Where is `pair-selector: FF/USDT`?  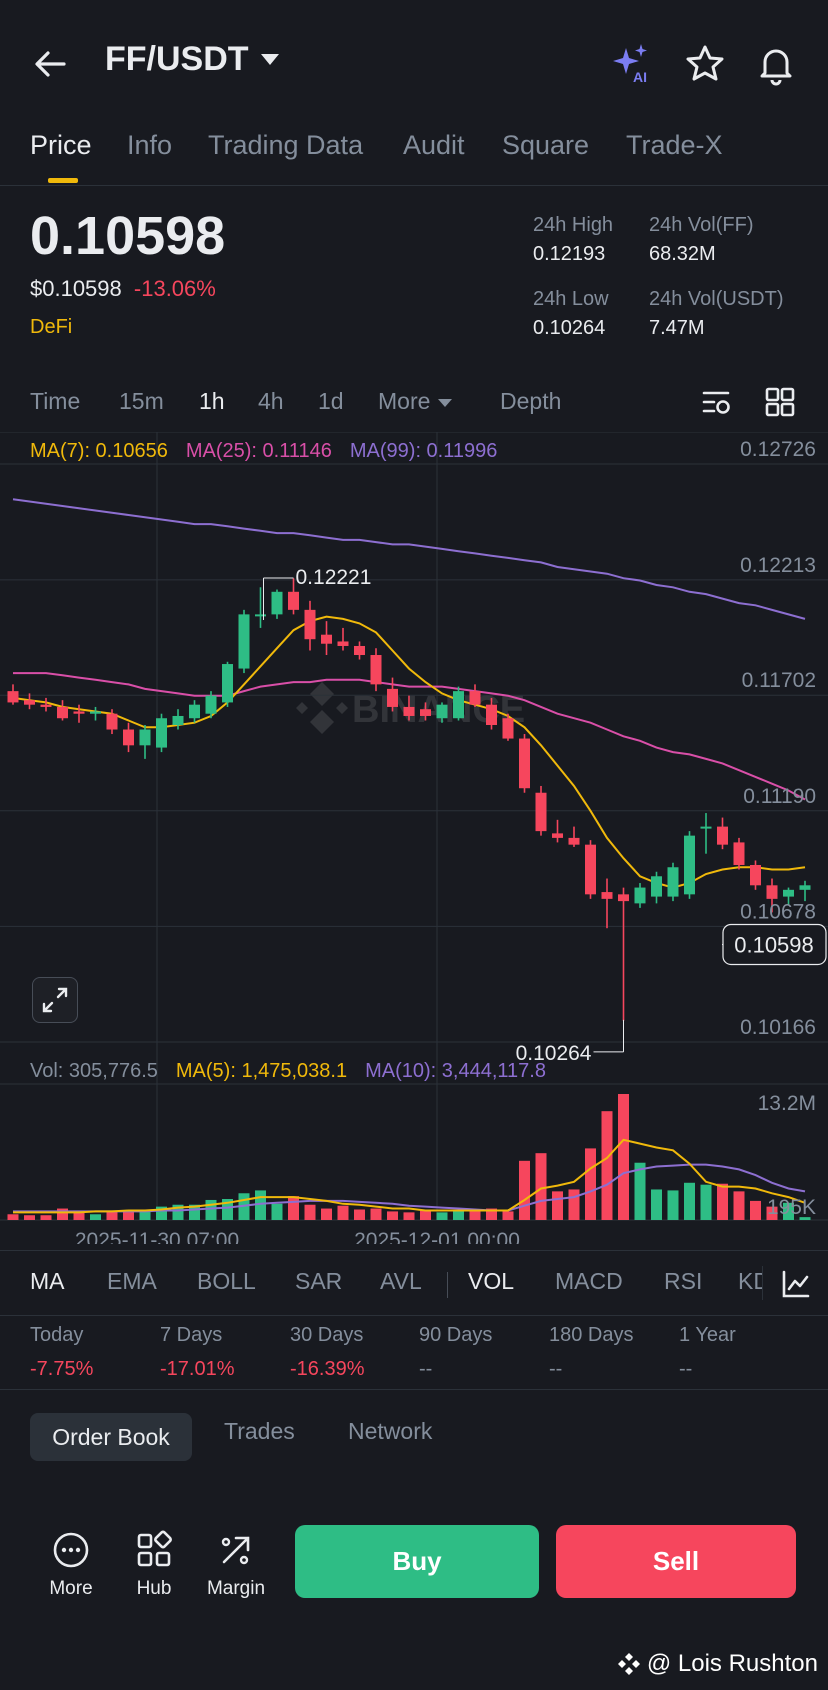 pair-selector: FF/USDT is located at coordinates (192, 59).